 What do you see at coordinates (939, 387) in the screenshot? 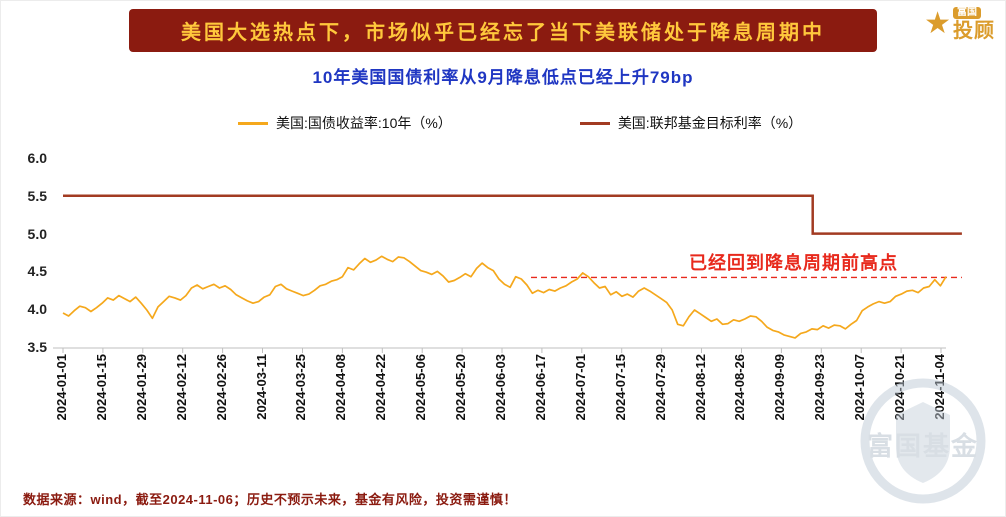
I see `x-axis-label: 2024-11-04` at bounding box center [939, 387].